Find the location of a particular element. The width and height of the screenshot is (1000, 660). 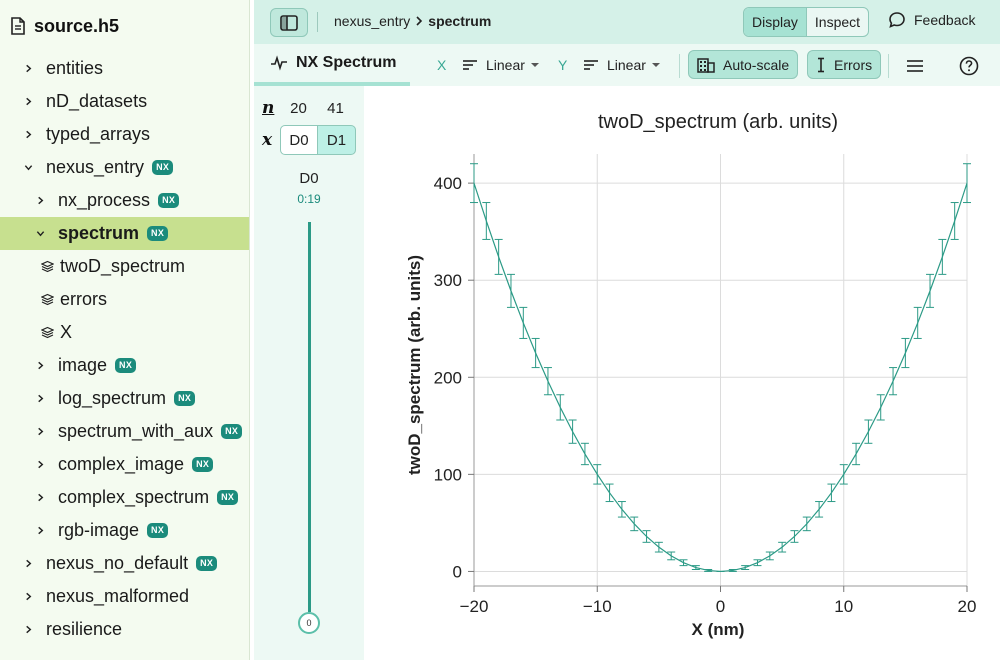

y-axis-letter: Y is located at coordinates (563, 65).